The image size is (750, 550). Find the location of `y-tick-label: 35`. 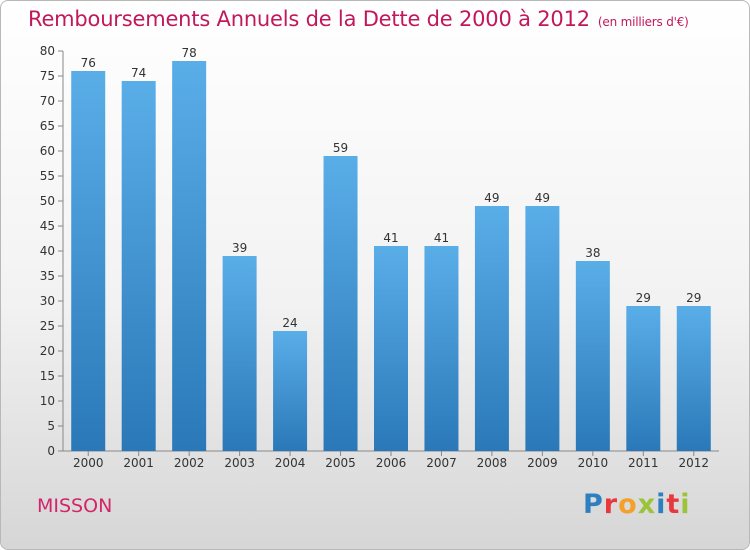

y-tick-label: 35 is located at coordinates (47, 276).